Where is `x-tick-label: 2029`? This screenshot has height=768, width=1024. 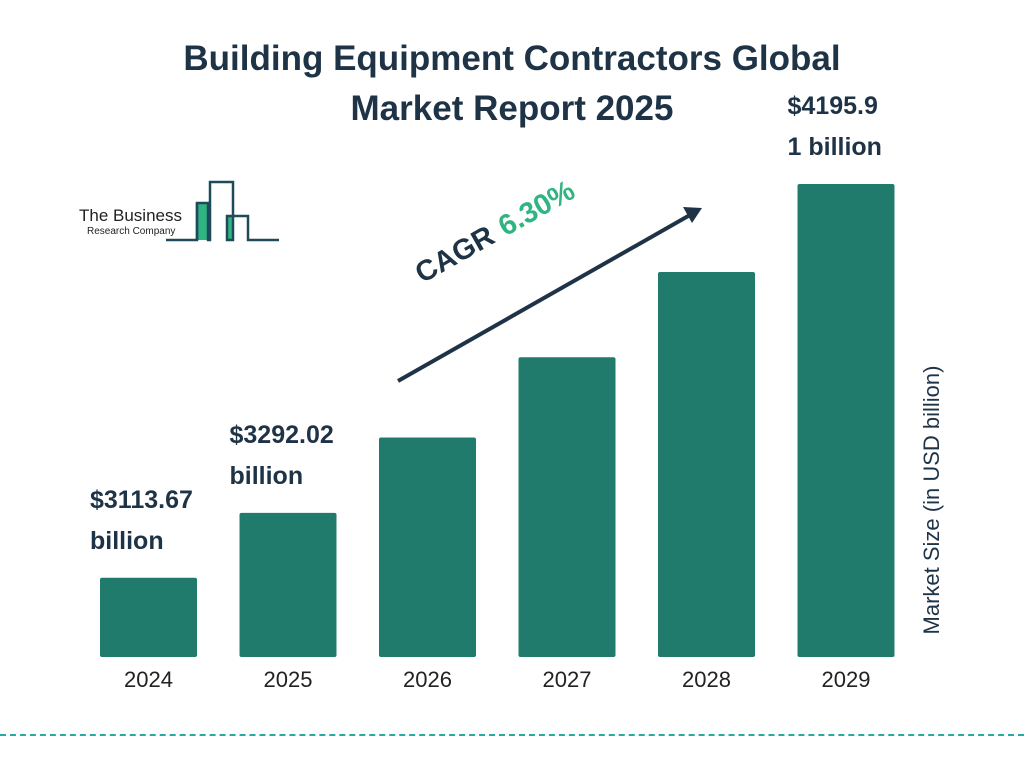 x-tick-label: 2029 is located at coordinates (846, 679).